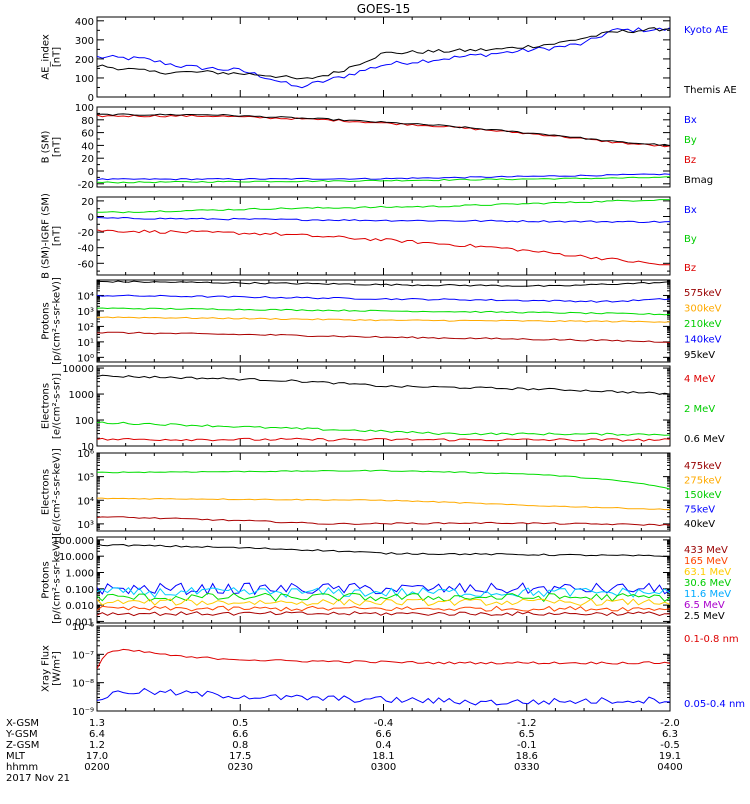  What do you see at coordinates (79, 606) in the screenshot?
I see `y-tick-label: 0.010` at bounding box center [79, 606].